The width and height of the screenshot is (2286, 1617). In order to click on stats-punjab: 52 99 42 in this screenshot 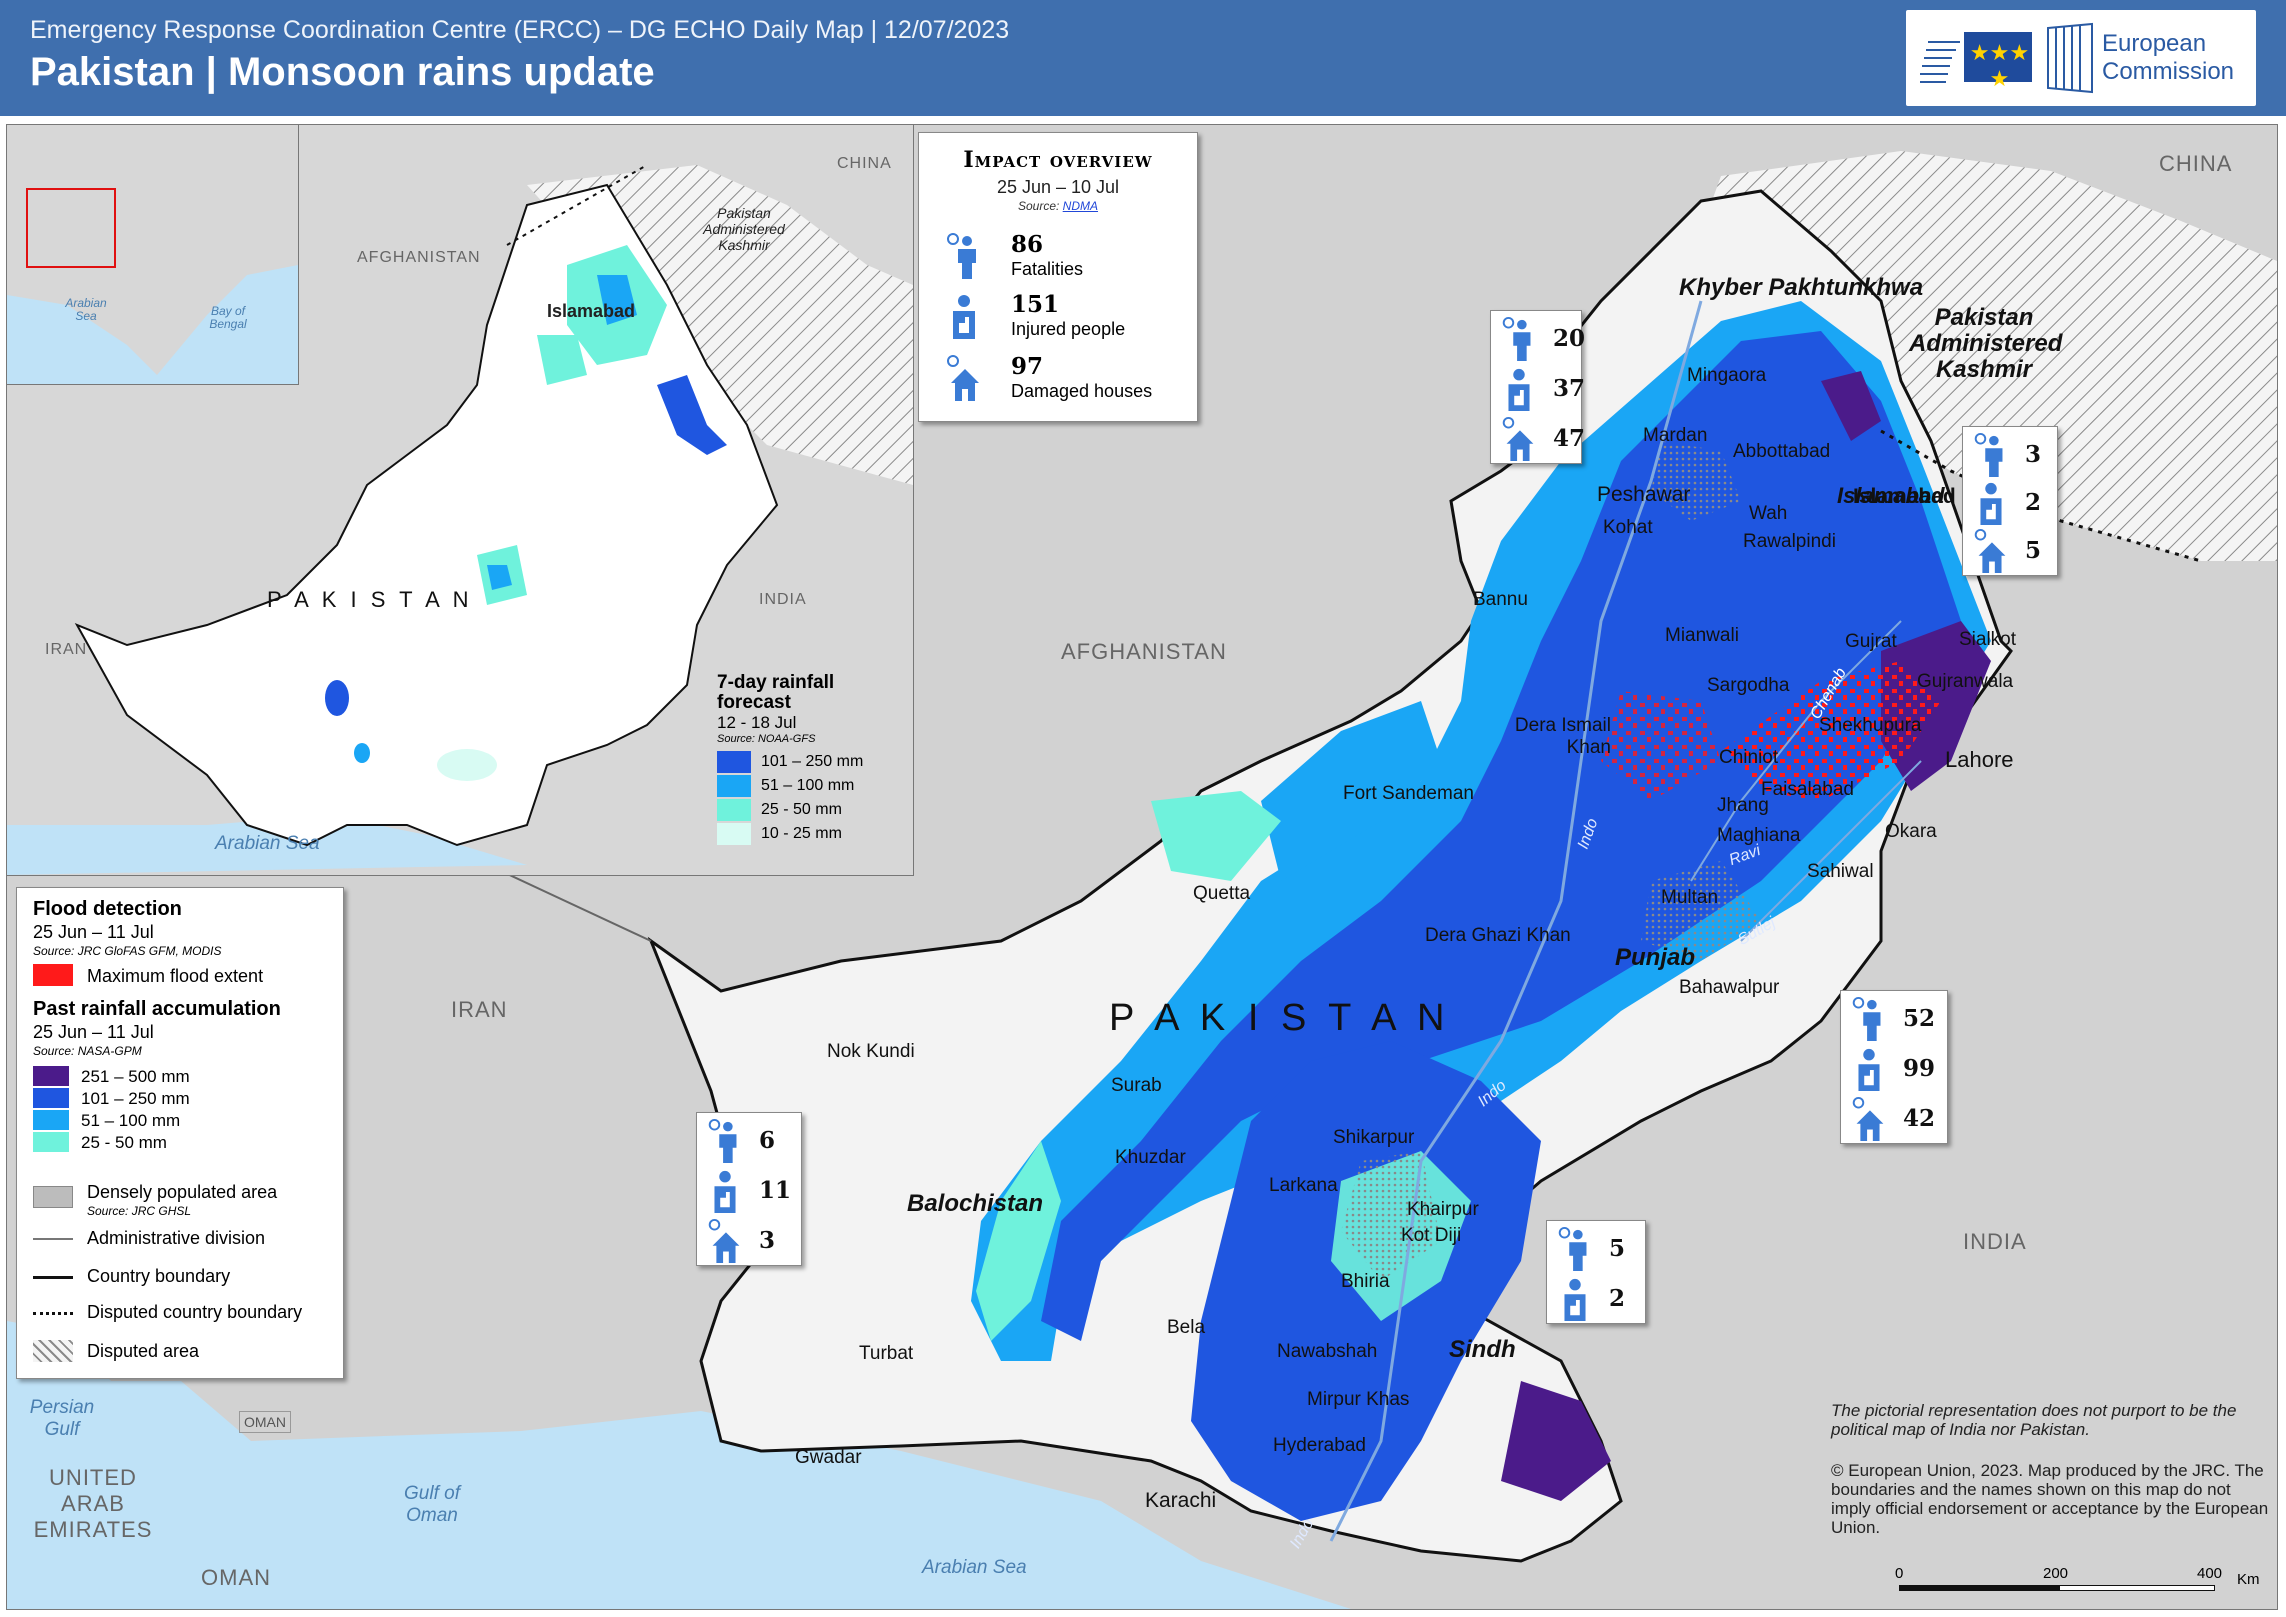, I will do `click(1894, 1067)`.